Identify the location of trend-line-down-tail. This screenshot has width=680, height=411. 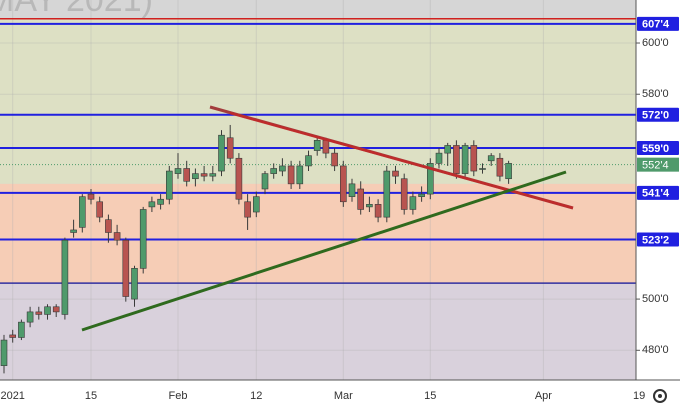
(401, 160).